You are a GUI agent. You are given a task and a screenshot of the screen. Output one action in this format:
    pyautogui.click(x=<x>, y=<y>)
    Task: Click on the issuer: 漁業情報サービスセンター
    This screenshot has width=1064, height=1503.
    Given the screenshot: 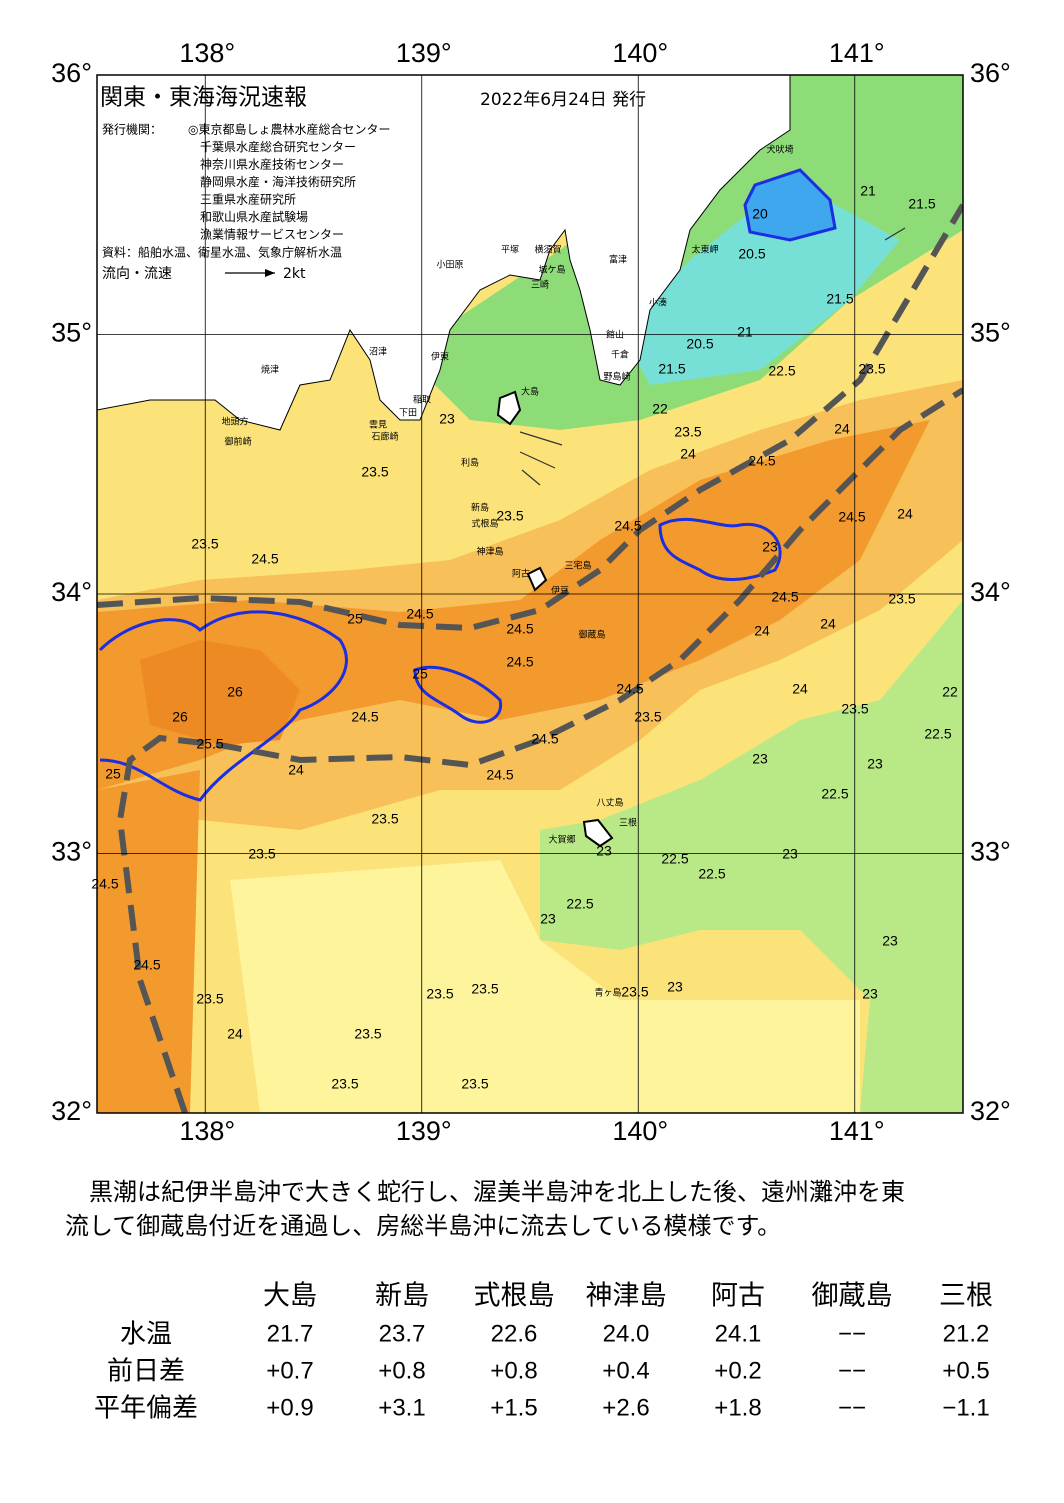 What is the action you would take?
    pyautogui.click(x=272, y=235)
    